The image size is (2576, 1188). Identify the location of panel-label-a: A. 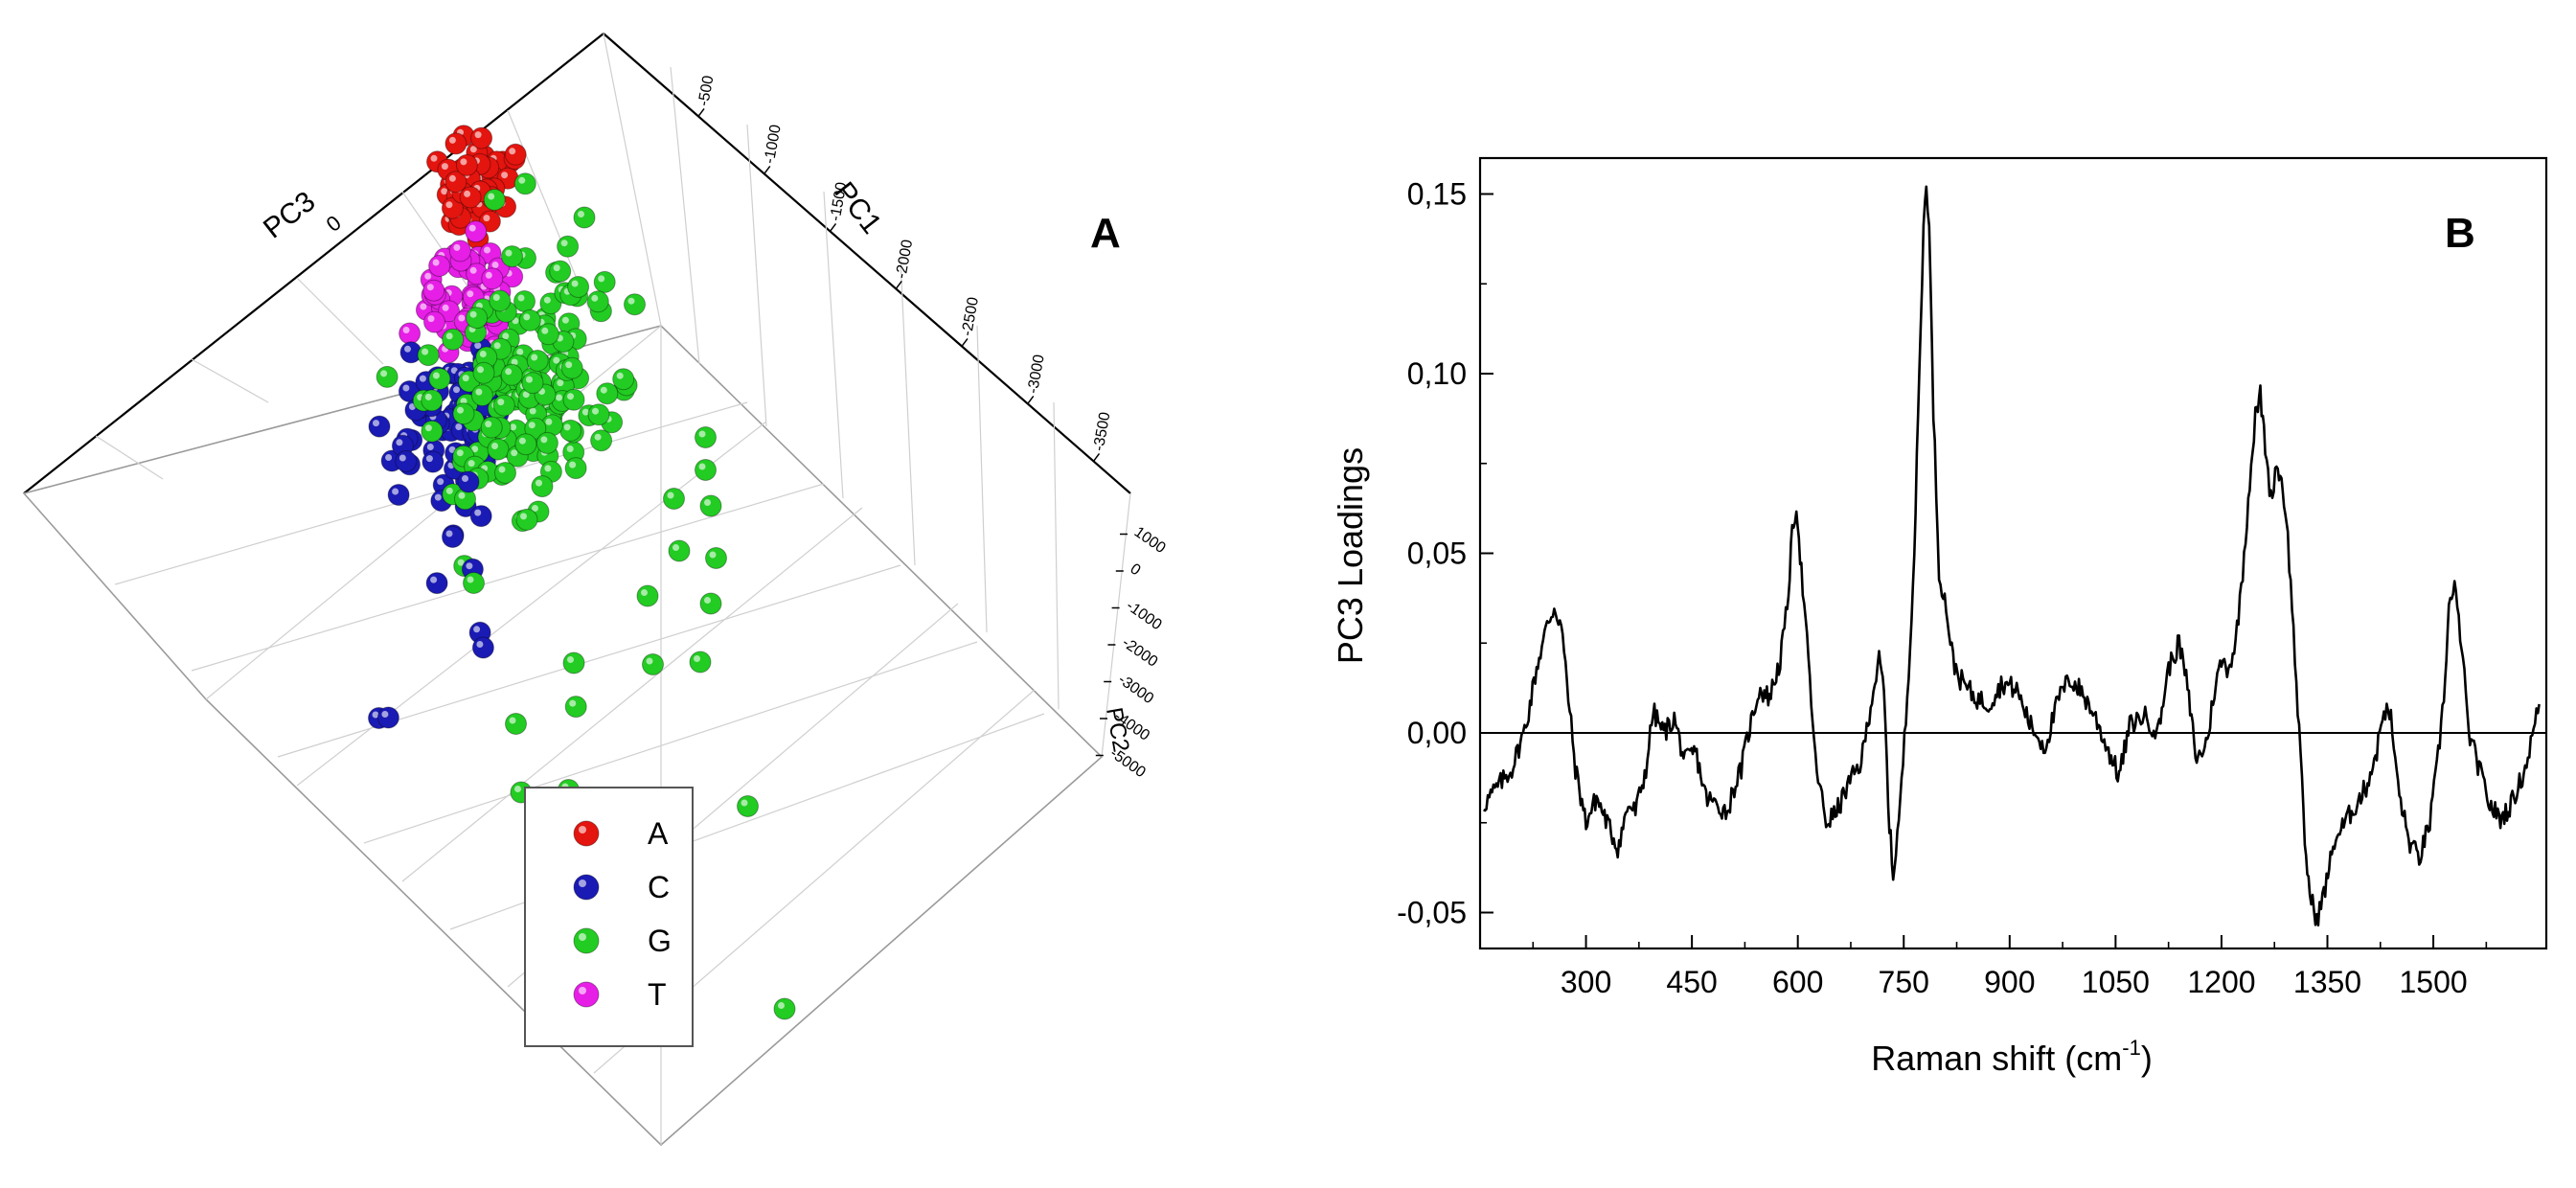
(1105, 233).